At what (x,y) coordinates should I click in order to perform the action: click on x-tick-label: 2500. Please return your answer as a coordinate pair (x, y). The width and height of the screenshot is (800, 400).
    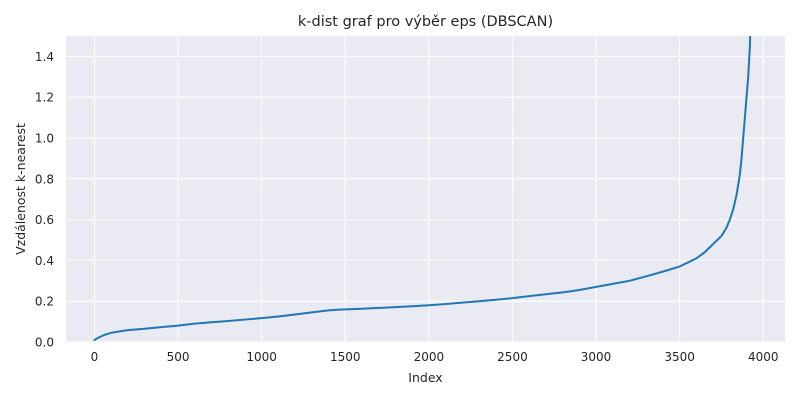
    Looking at the image, I should click on (512, 357).